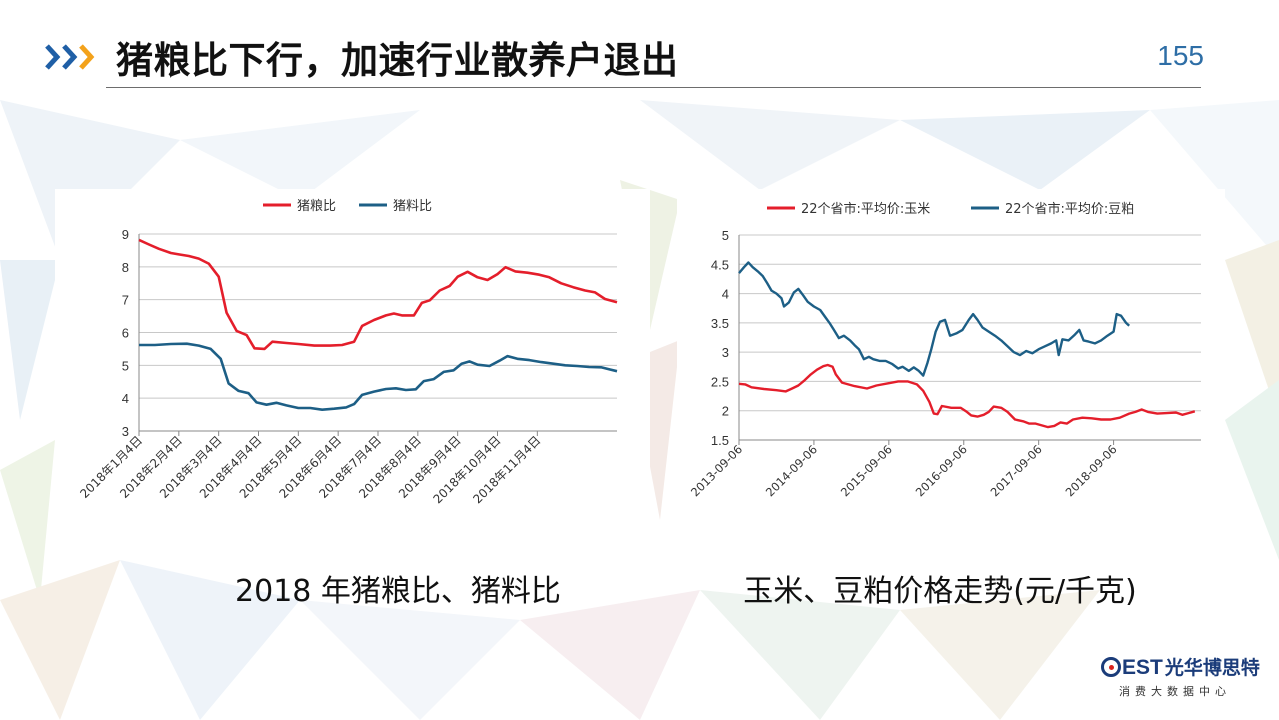  Describe the element at coordinates (1091, 470) in the screenshot. I see `x-tick-label: 2018-09-06` at that location.